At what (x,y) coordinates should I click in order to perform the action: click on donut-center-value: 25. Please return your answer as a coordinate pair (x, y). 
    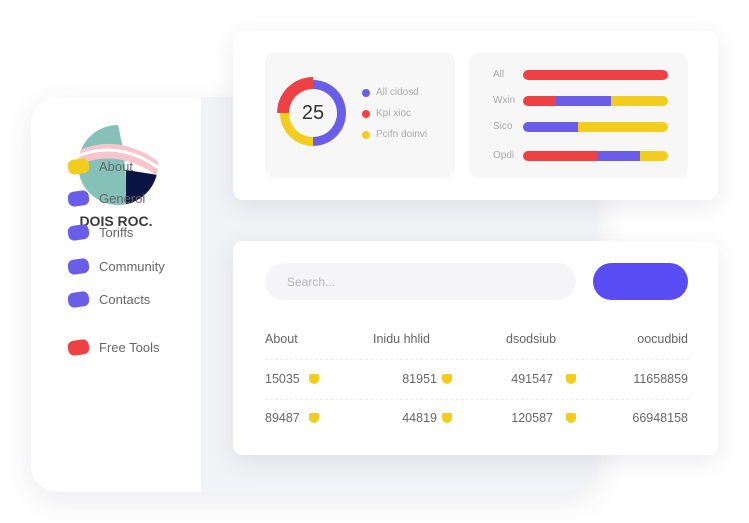
    Looking at the image, I should click on (313, 113).